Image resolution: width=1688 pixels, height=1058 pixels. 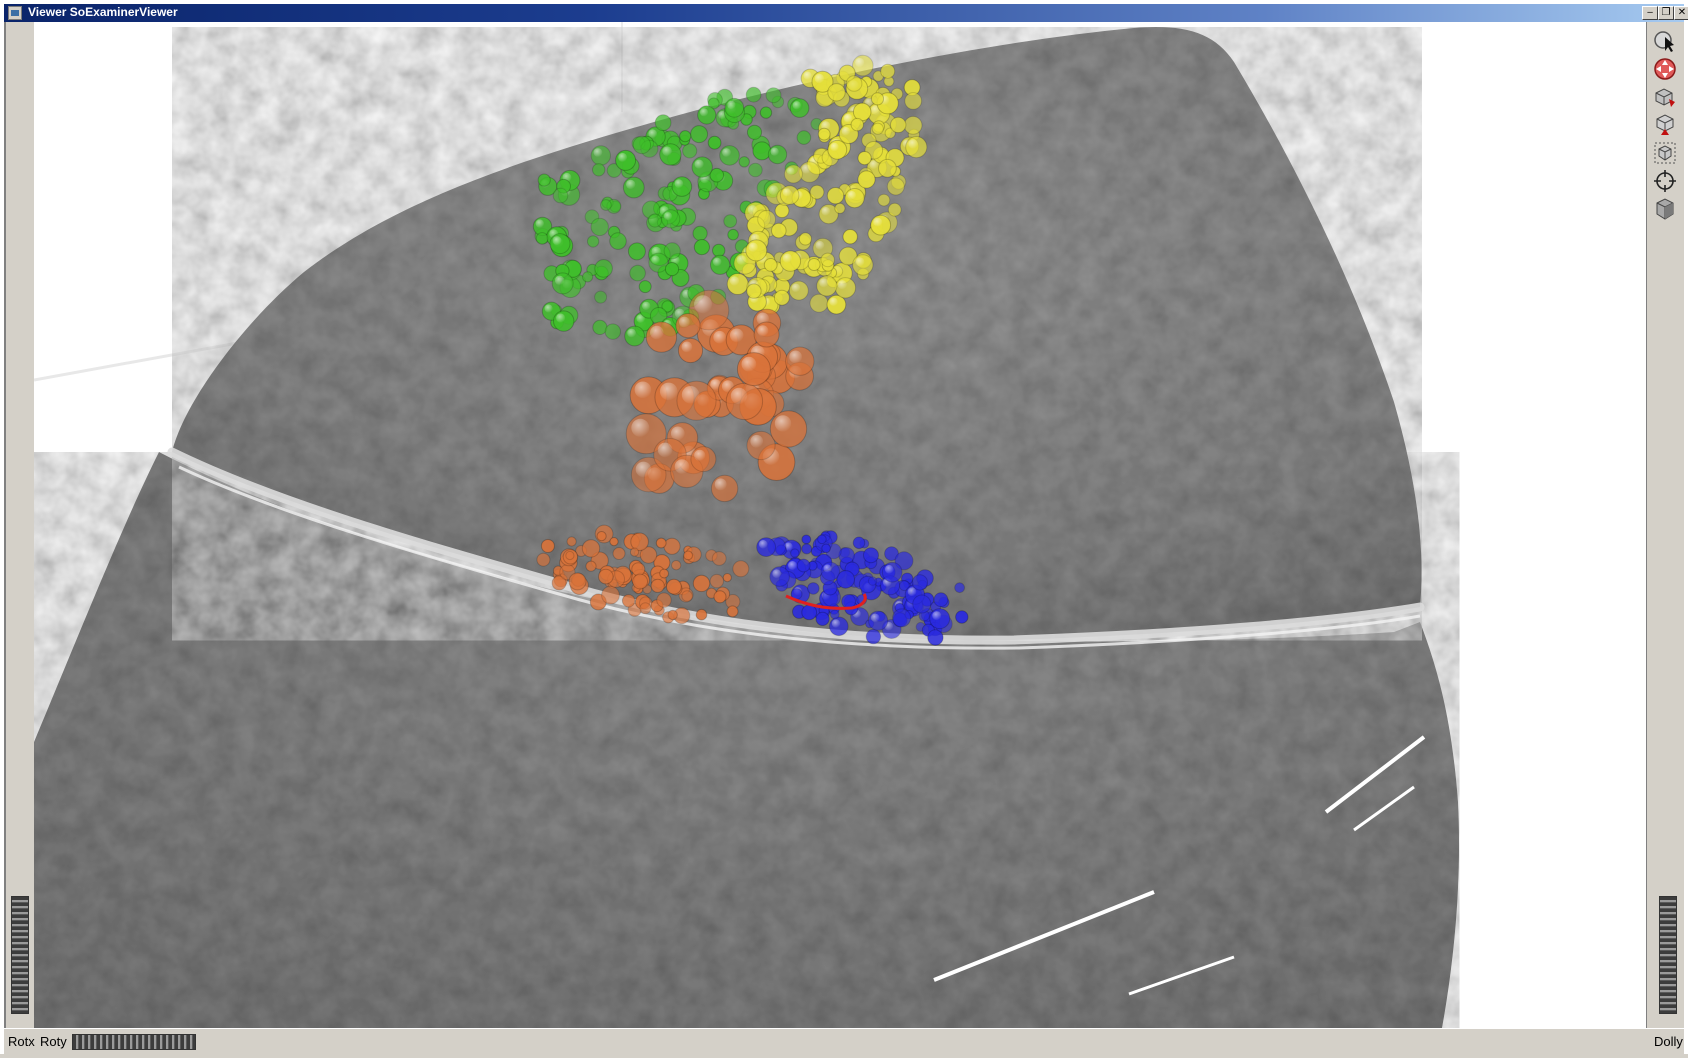 What do you see at coordinates (1666, 13) in the screenshot?
I see `restore-button: ❐` at bounding box center [1666, 13].